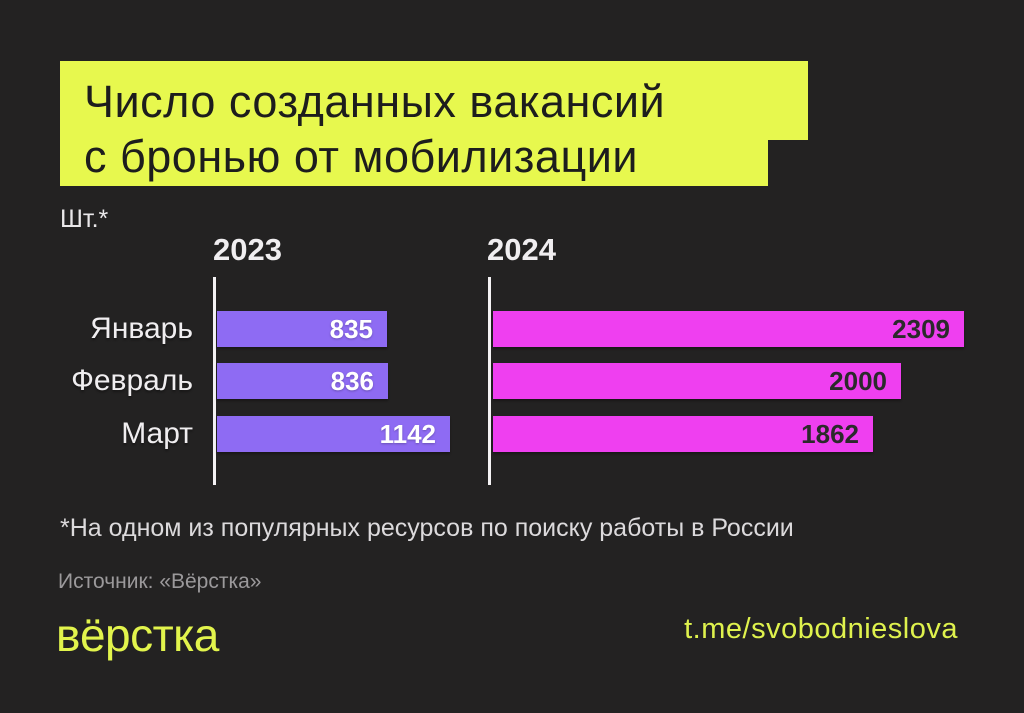 The width and height of the screenshot is (1024, 713). What do you see at coordinates (375, 101) in the screenshot?
I see `page-title-line-1: Число созданных вакансий` at bounding box center [375, 101].